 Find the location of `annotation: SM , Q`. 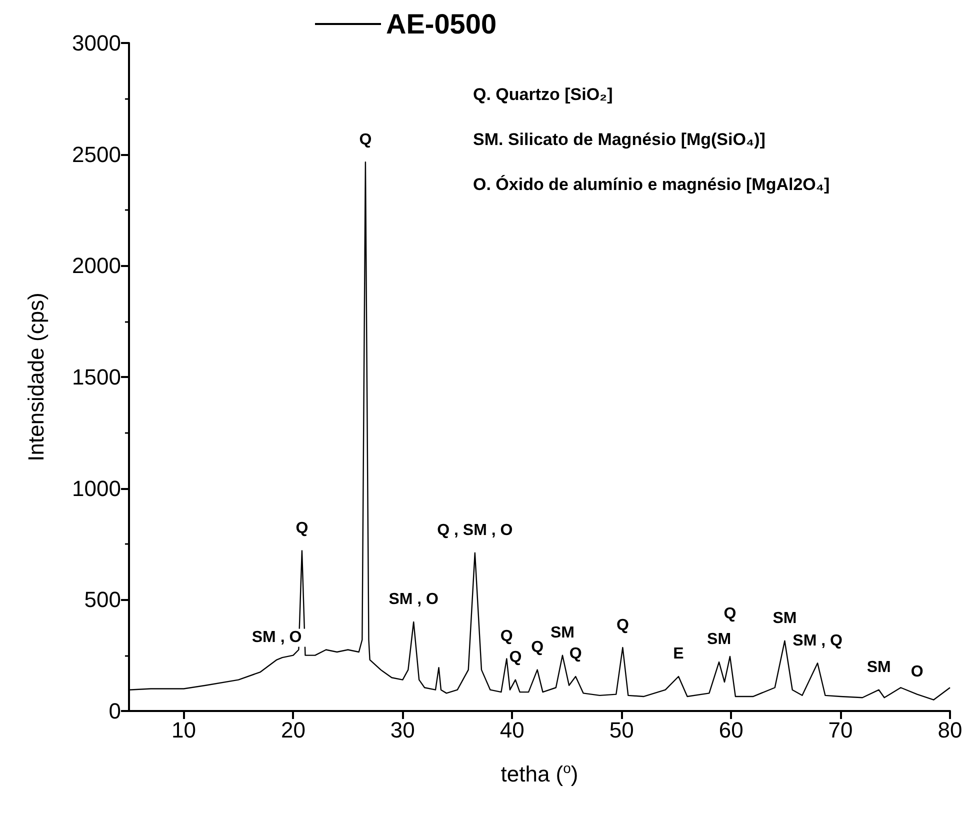

annotation: SM , Q is located at coordinates (817, 641).